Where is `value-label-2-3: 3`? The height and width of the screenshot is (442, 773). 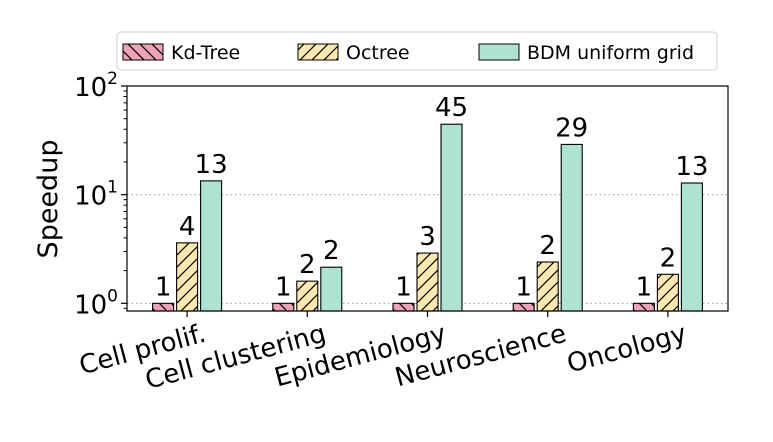 value-label-2-3: 3 is located at coordinates (427, 237).